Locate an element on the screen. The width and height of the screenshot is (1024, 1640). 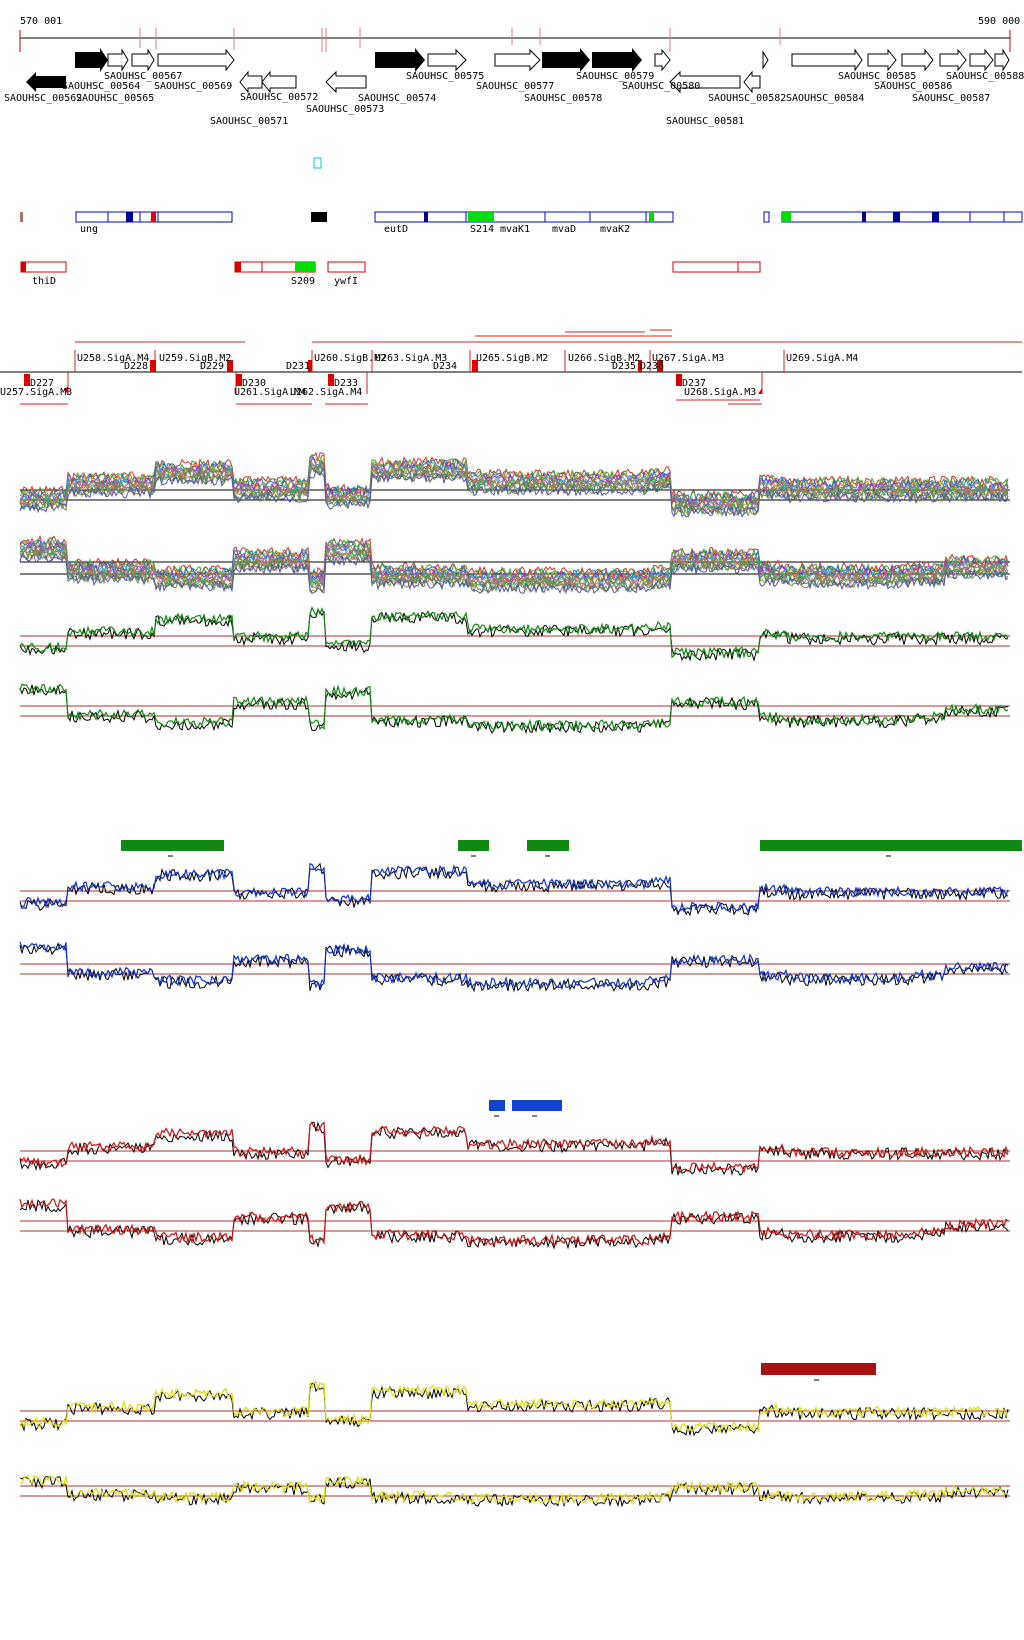
promoter-label: U259.SigB.M2 is located at coordinates (195, 358).